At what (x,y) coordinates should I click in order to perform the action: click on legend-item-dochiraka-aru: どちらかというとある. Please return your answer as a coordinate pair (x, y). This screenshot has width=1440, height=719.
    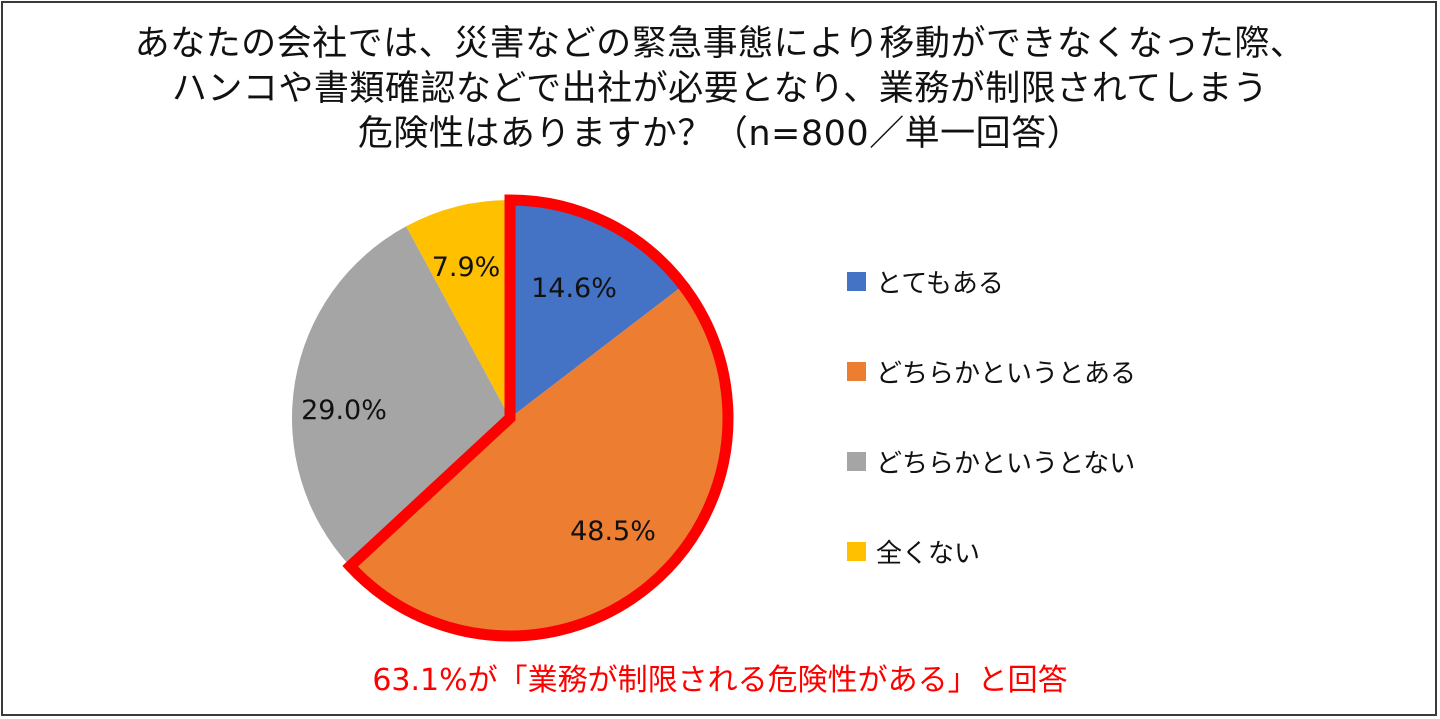
    Looking at the image, I should click on (991, 371).